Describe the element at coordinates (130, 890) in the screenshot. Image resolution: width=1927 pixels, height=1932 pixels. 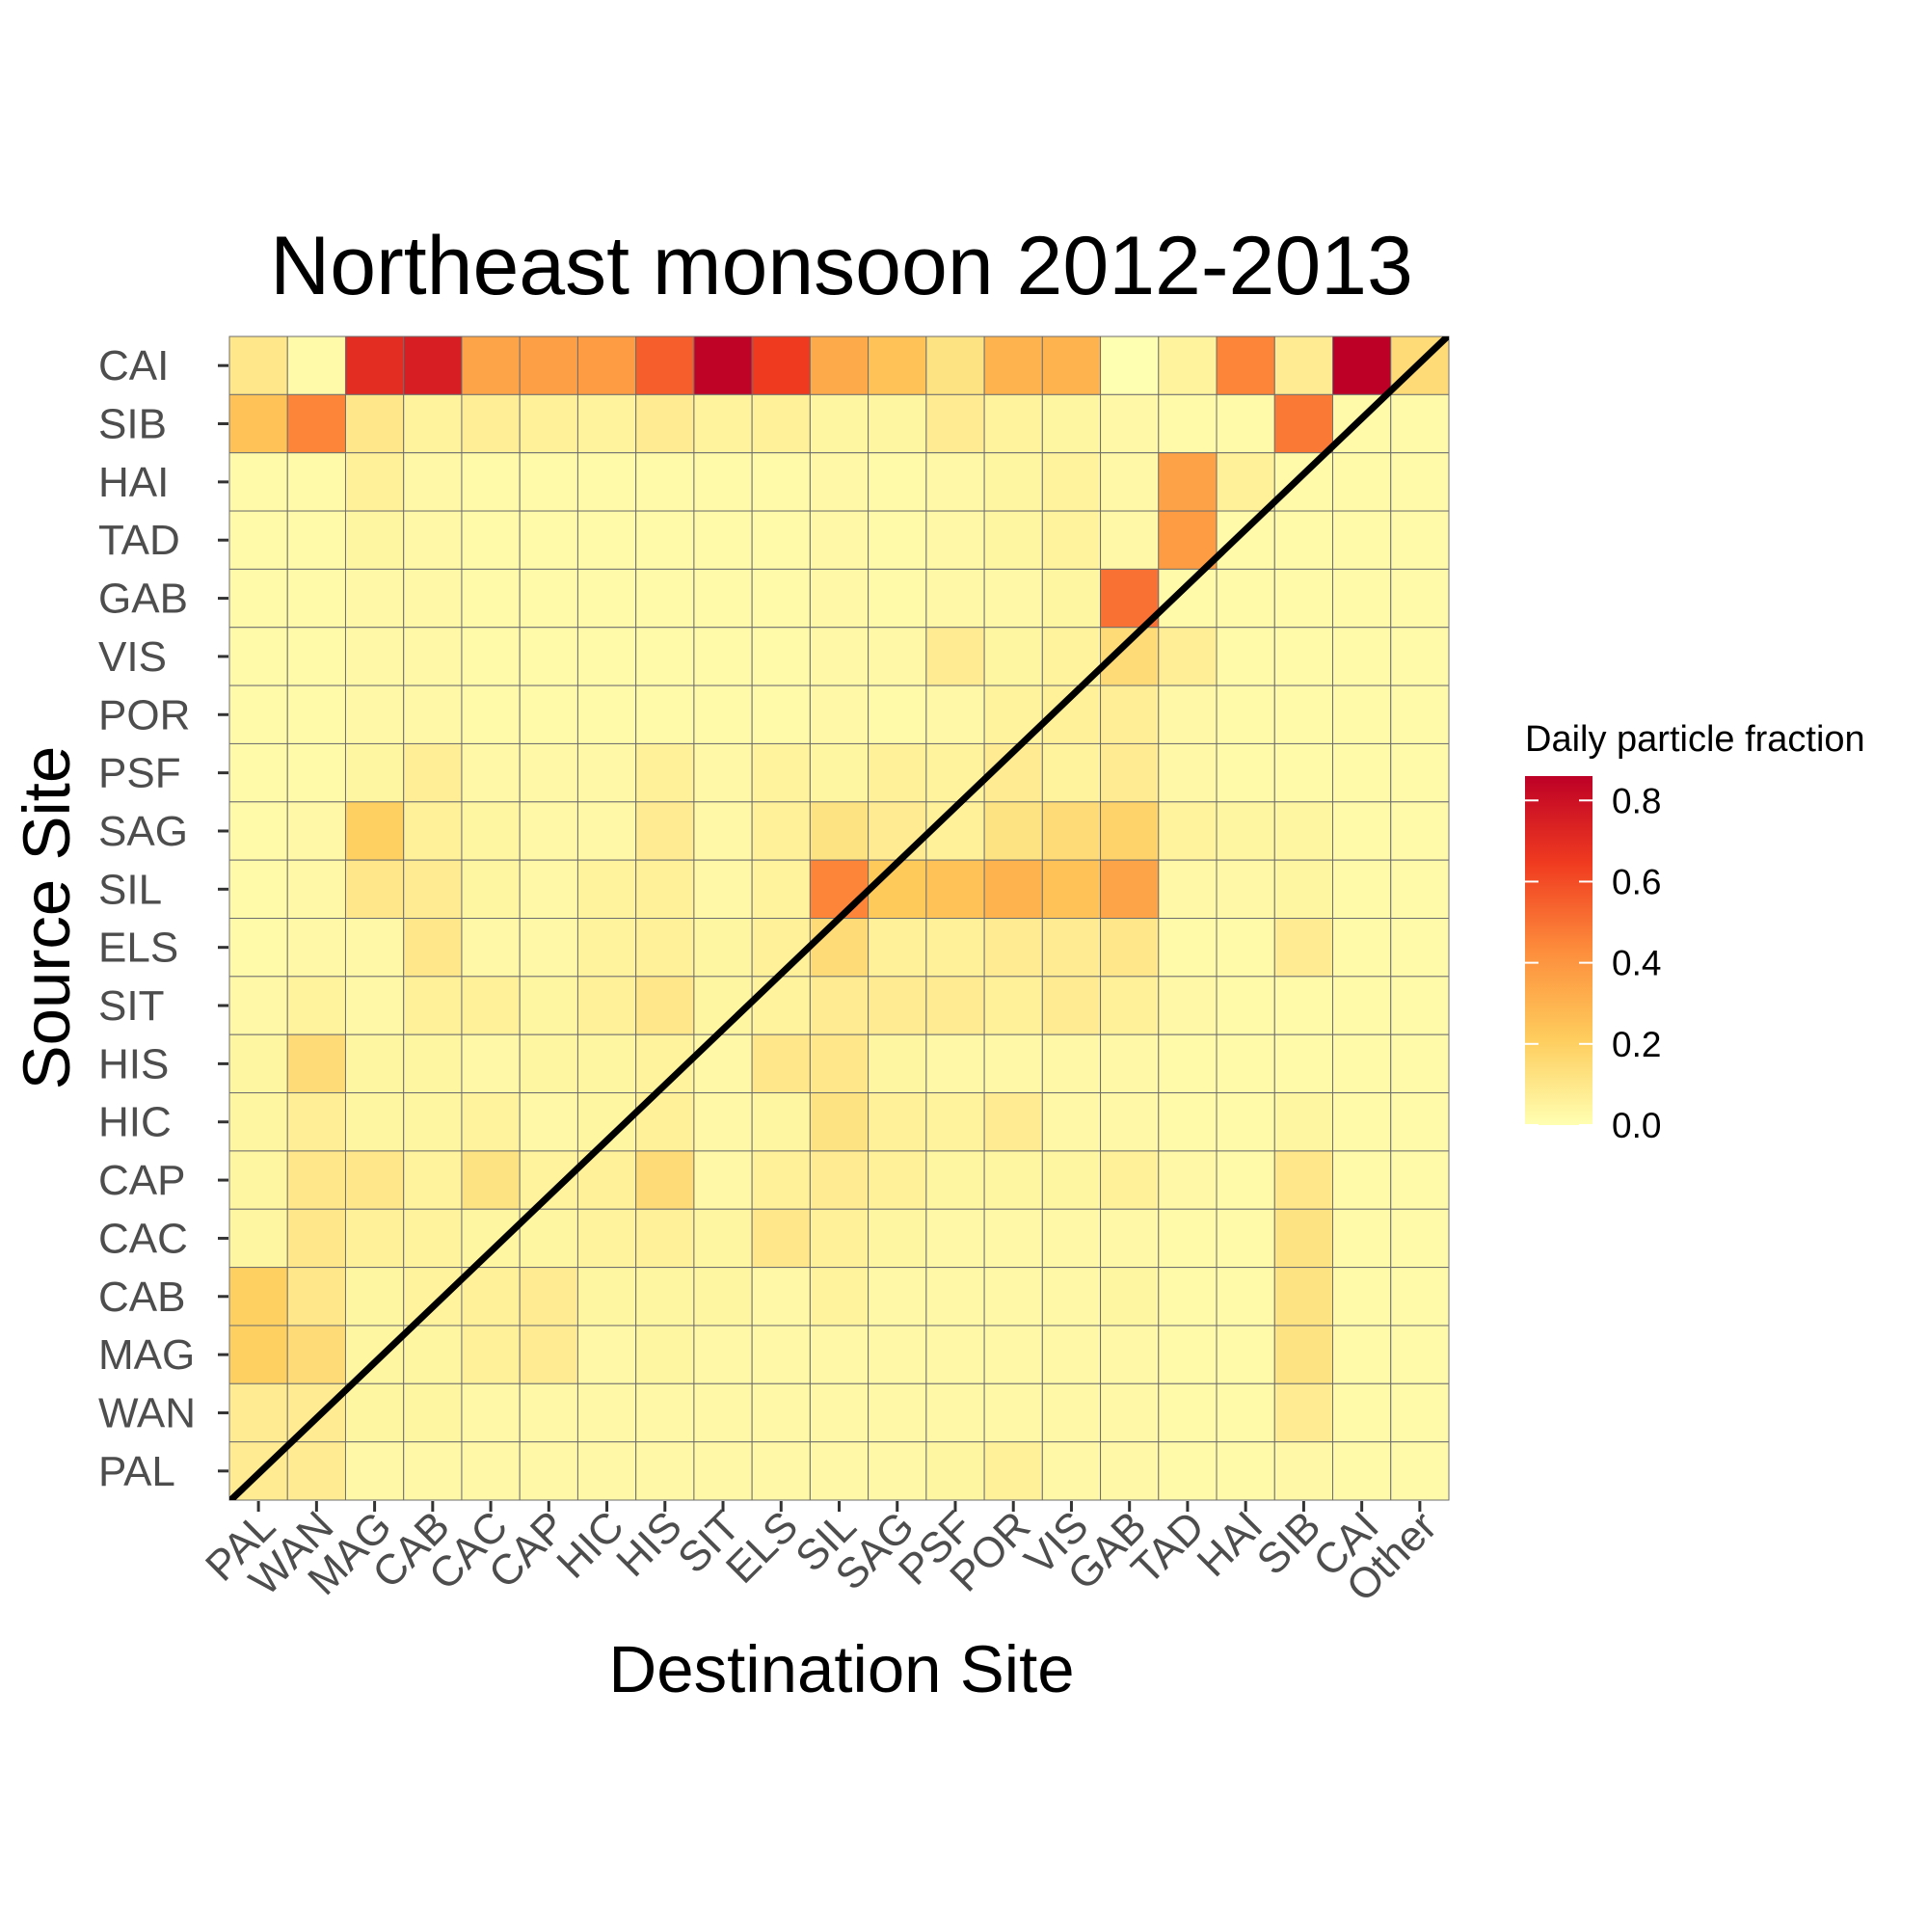
I see `y-tick-label: SIL` at that location.